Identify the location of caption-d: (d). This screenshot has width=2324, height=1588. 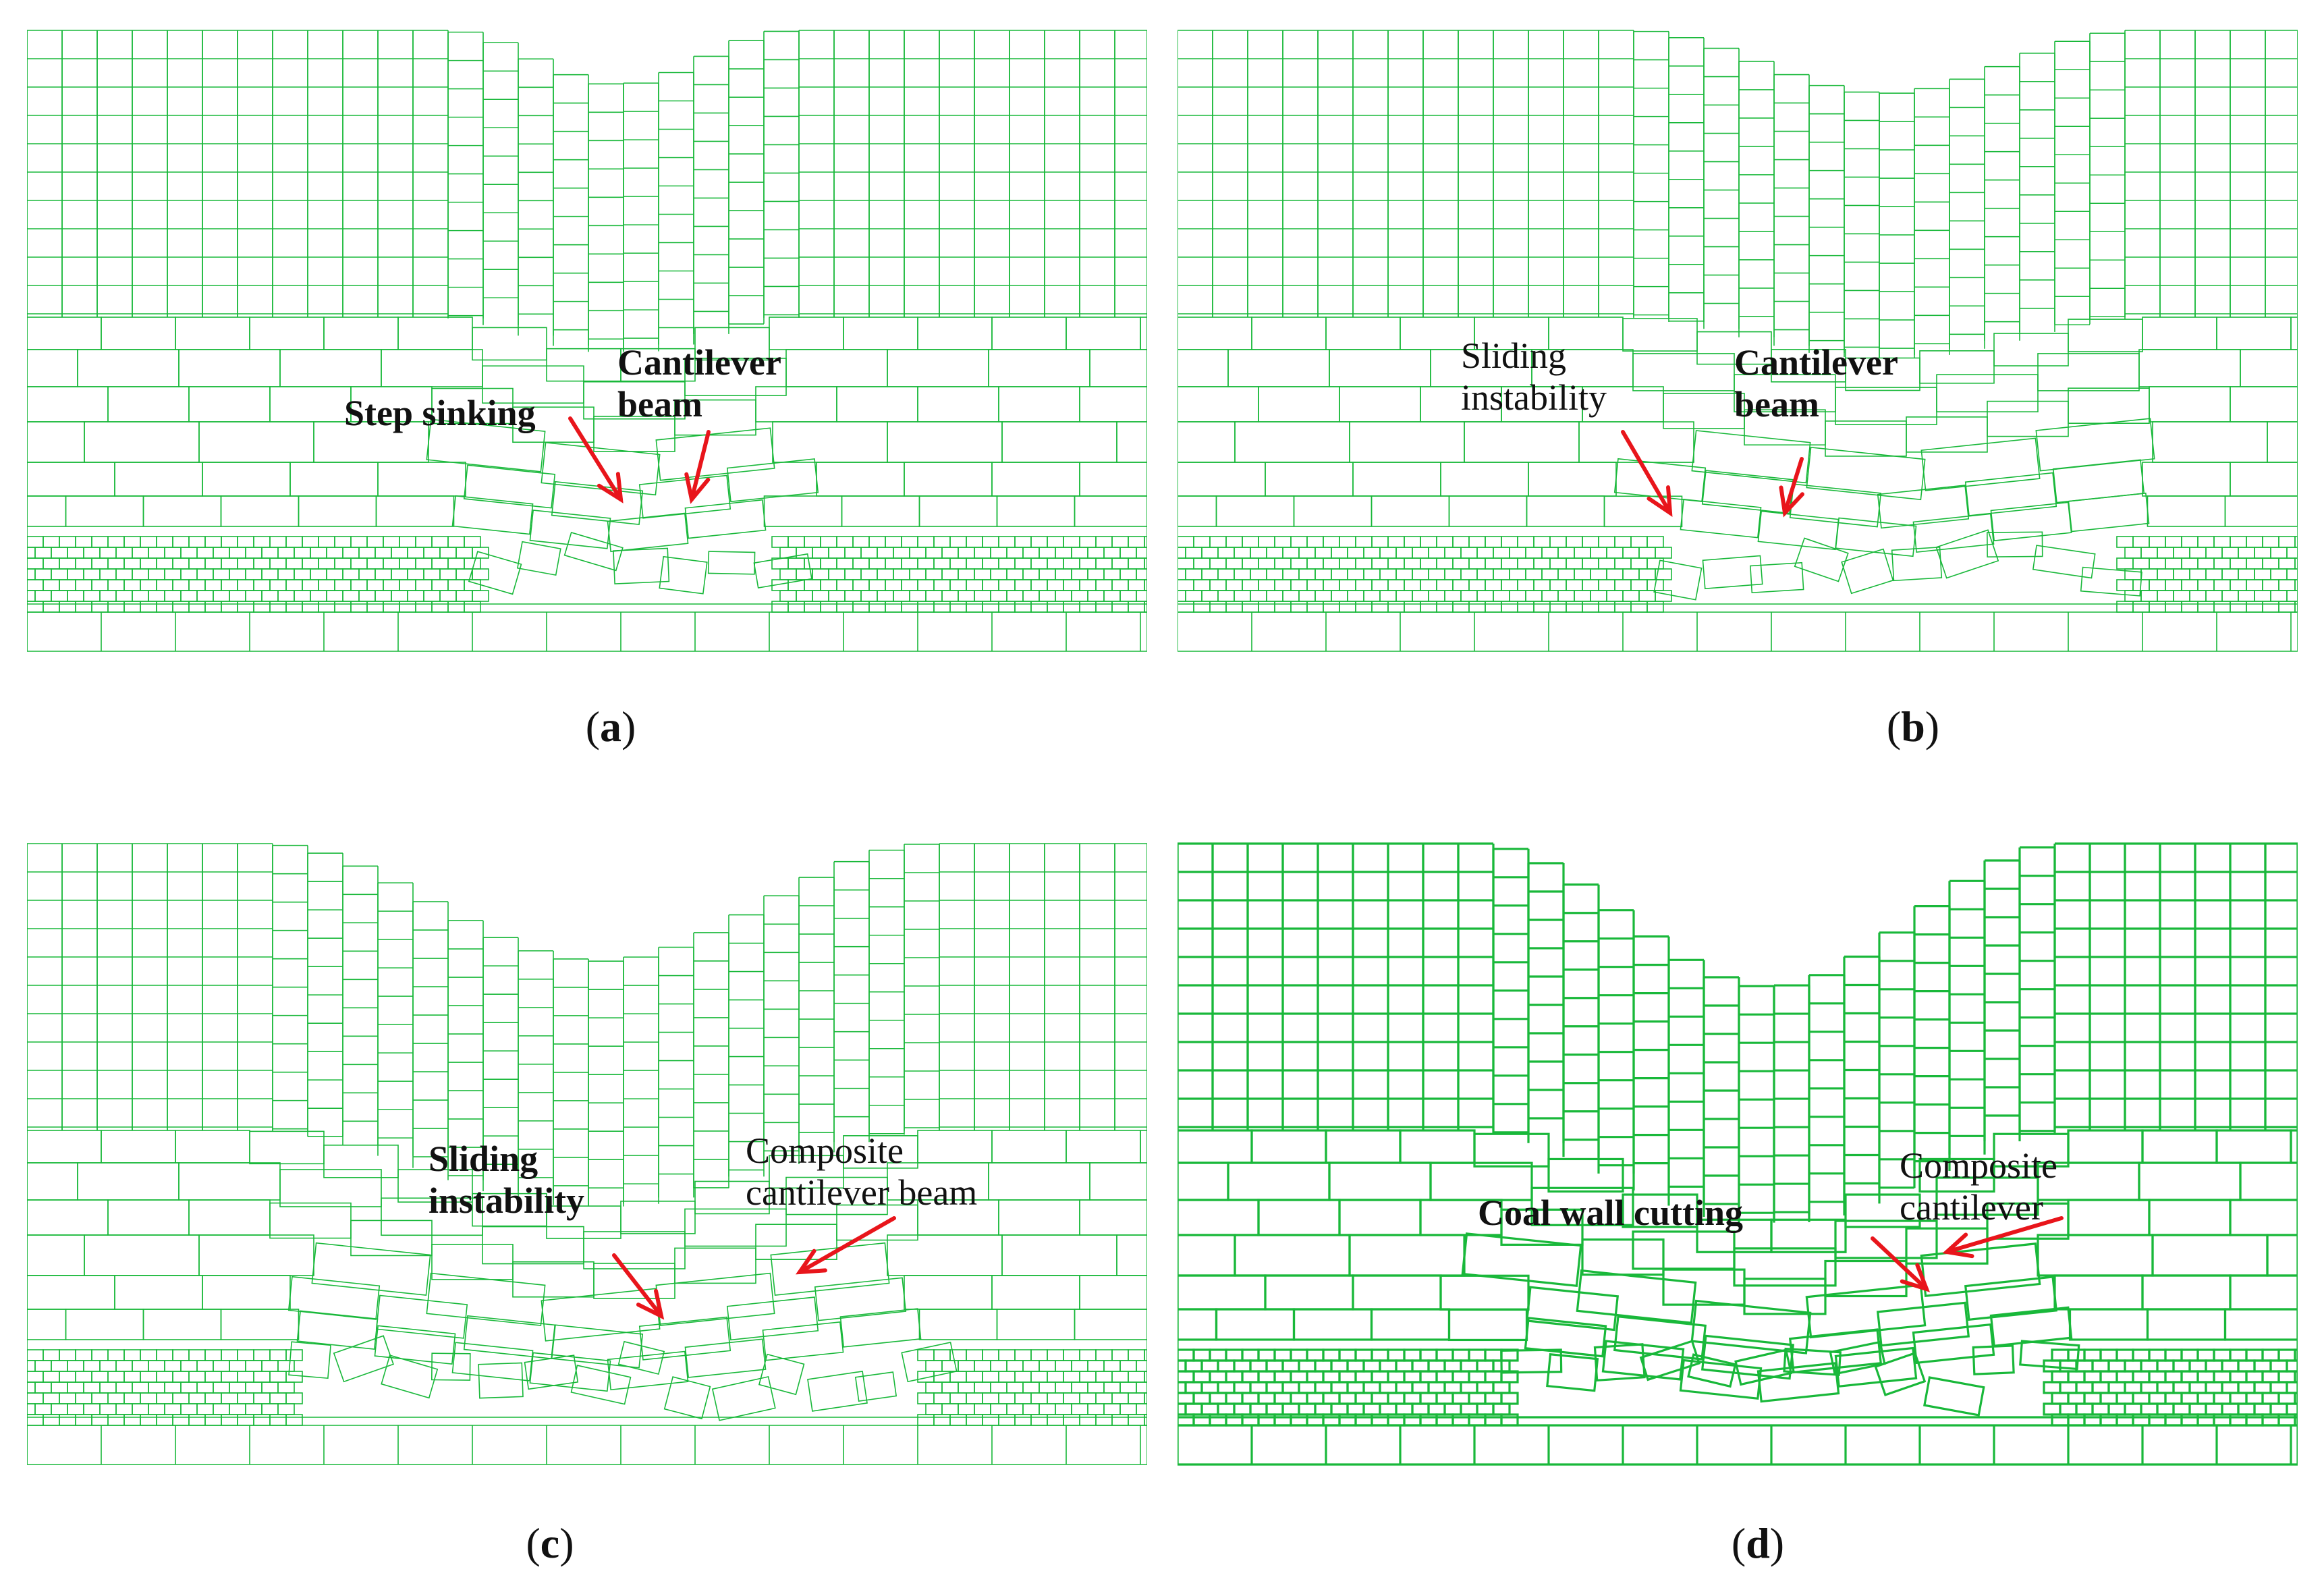
(1758, 1543).